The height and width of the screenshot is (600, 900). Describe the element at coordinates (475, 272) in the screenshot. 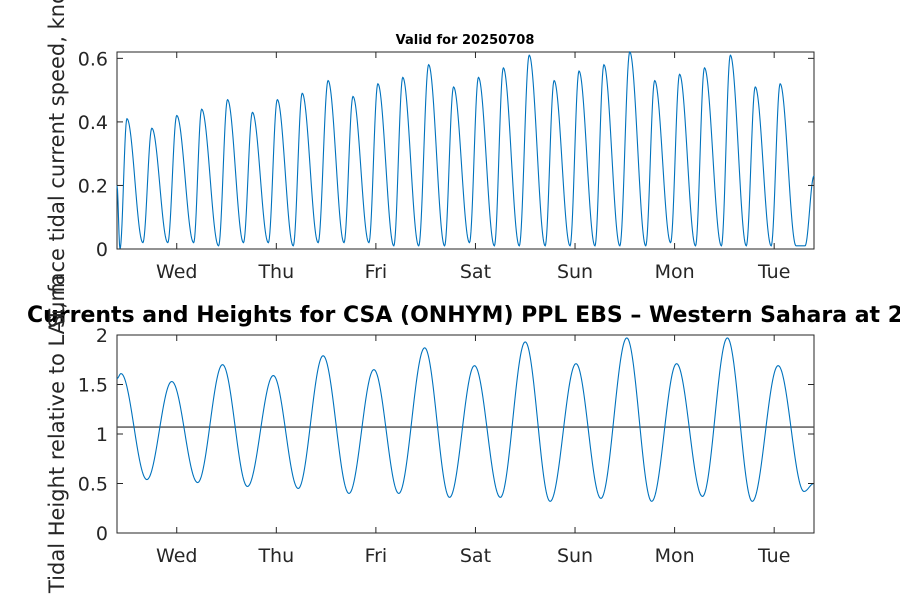

I see `top-x-tick-label: Sat` at that location.